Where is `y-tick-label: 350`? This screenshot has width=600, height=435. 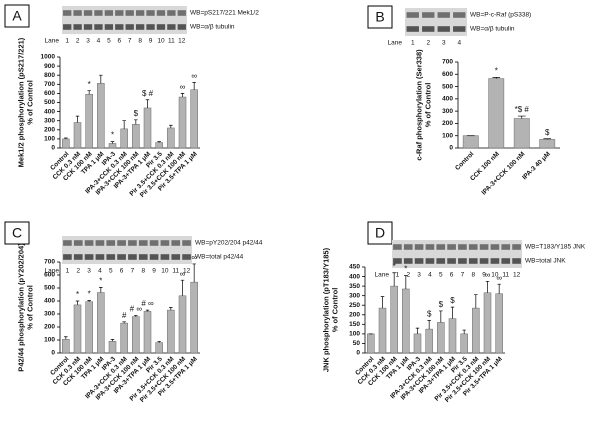
y-tick-label: 350 is located at coordinates (354, 286).